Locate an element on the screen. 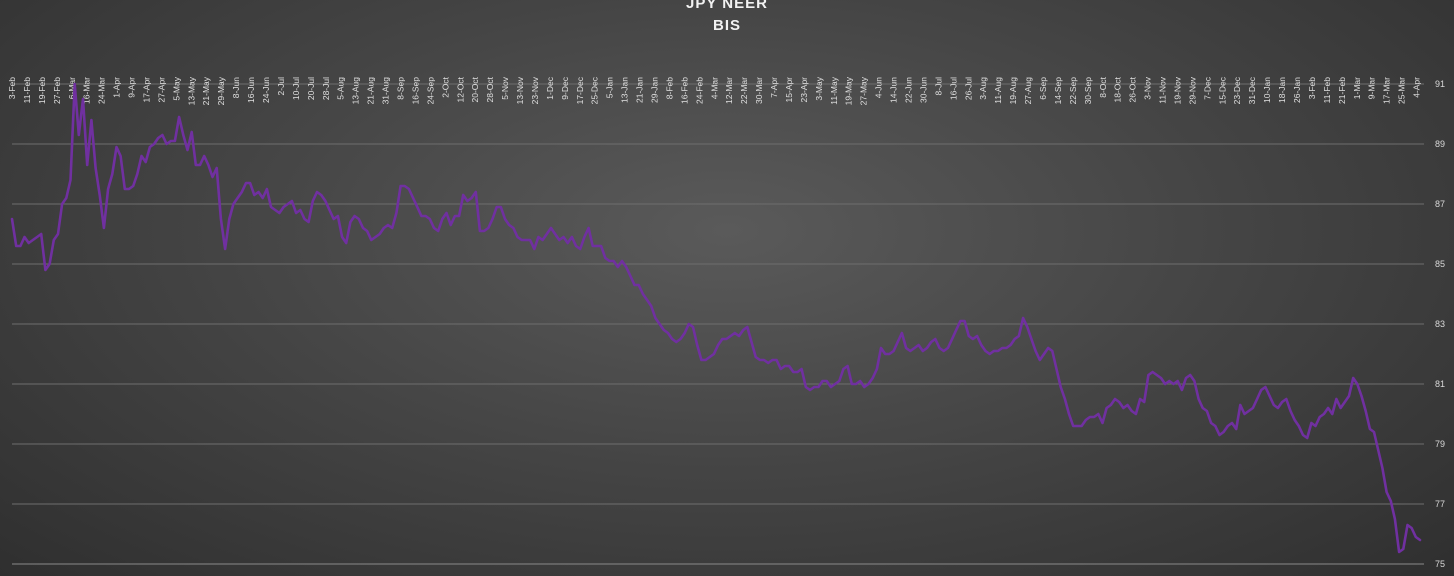  x-tick-label: 12-Mar is located at coordinates (729, 90).